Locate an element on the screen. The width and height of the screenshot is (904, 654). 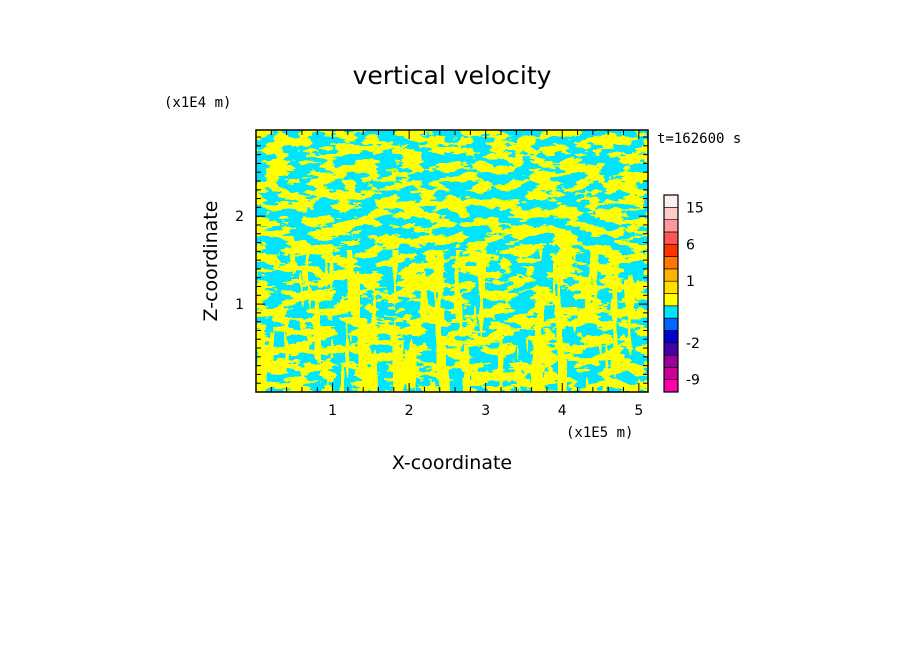
x-tick-label: 3 is located at coordinates (485, 411).